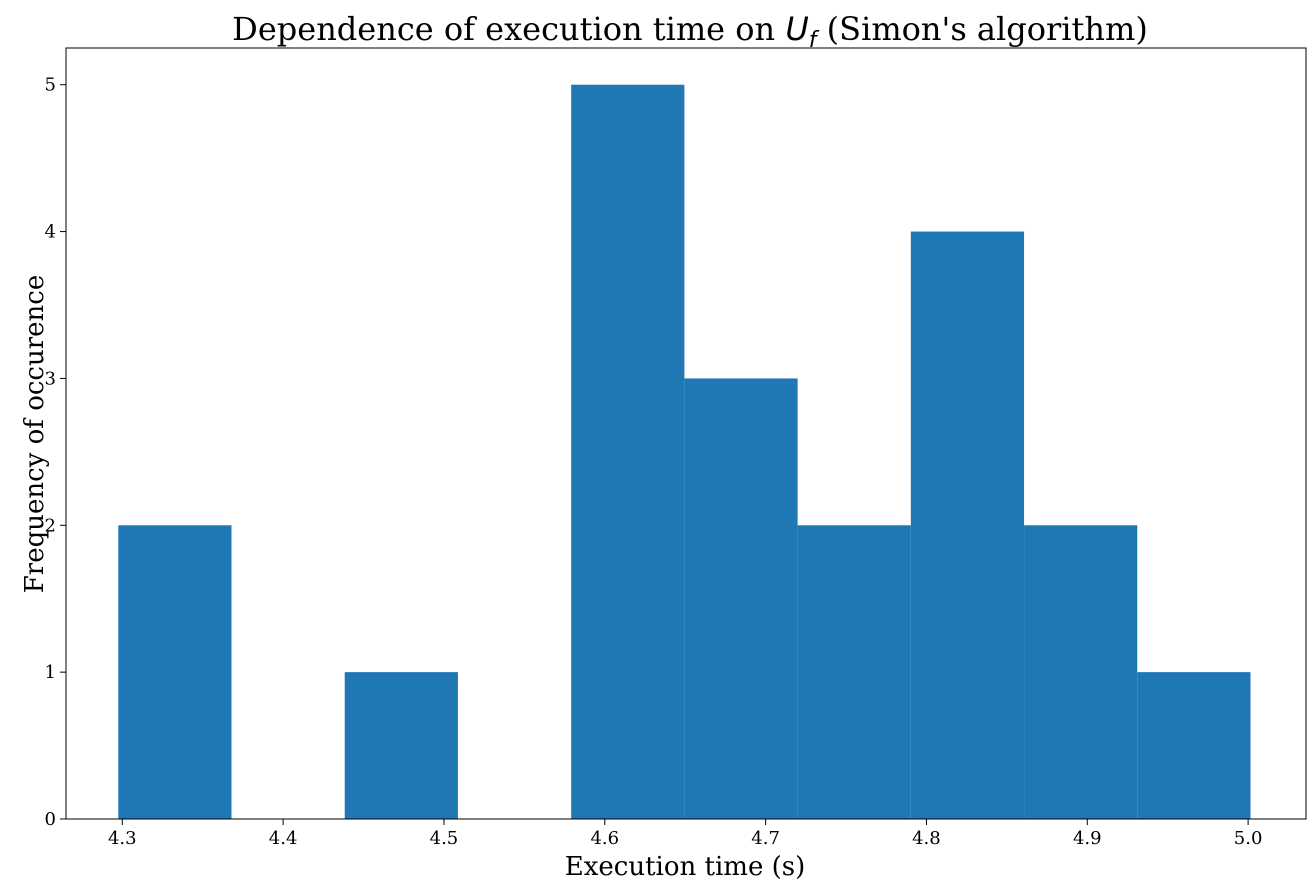  Describe the element at coordinates (122, 838) in the screenshot. I see `x-tick-label: 4.3` at that location.